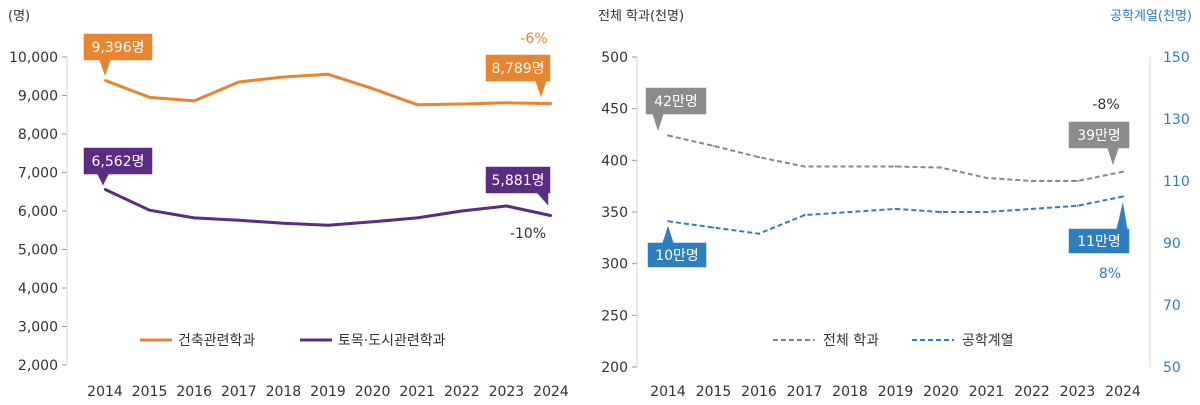  What do you see at coordinates (1078, 392) in the screenshot?
I see `right-x-tick-2023: 2023` at bounding box center [1078, 392].